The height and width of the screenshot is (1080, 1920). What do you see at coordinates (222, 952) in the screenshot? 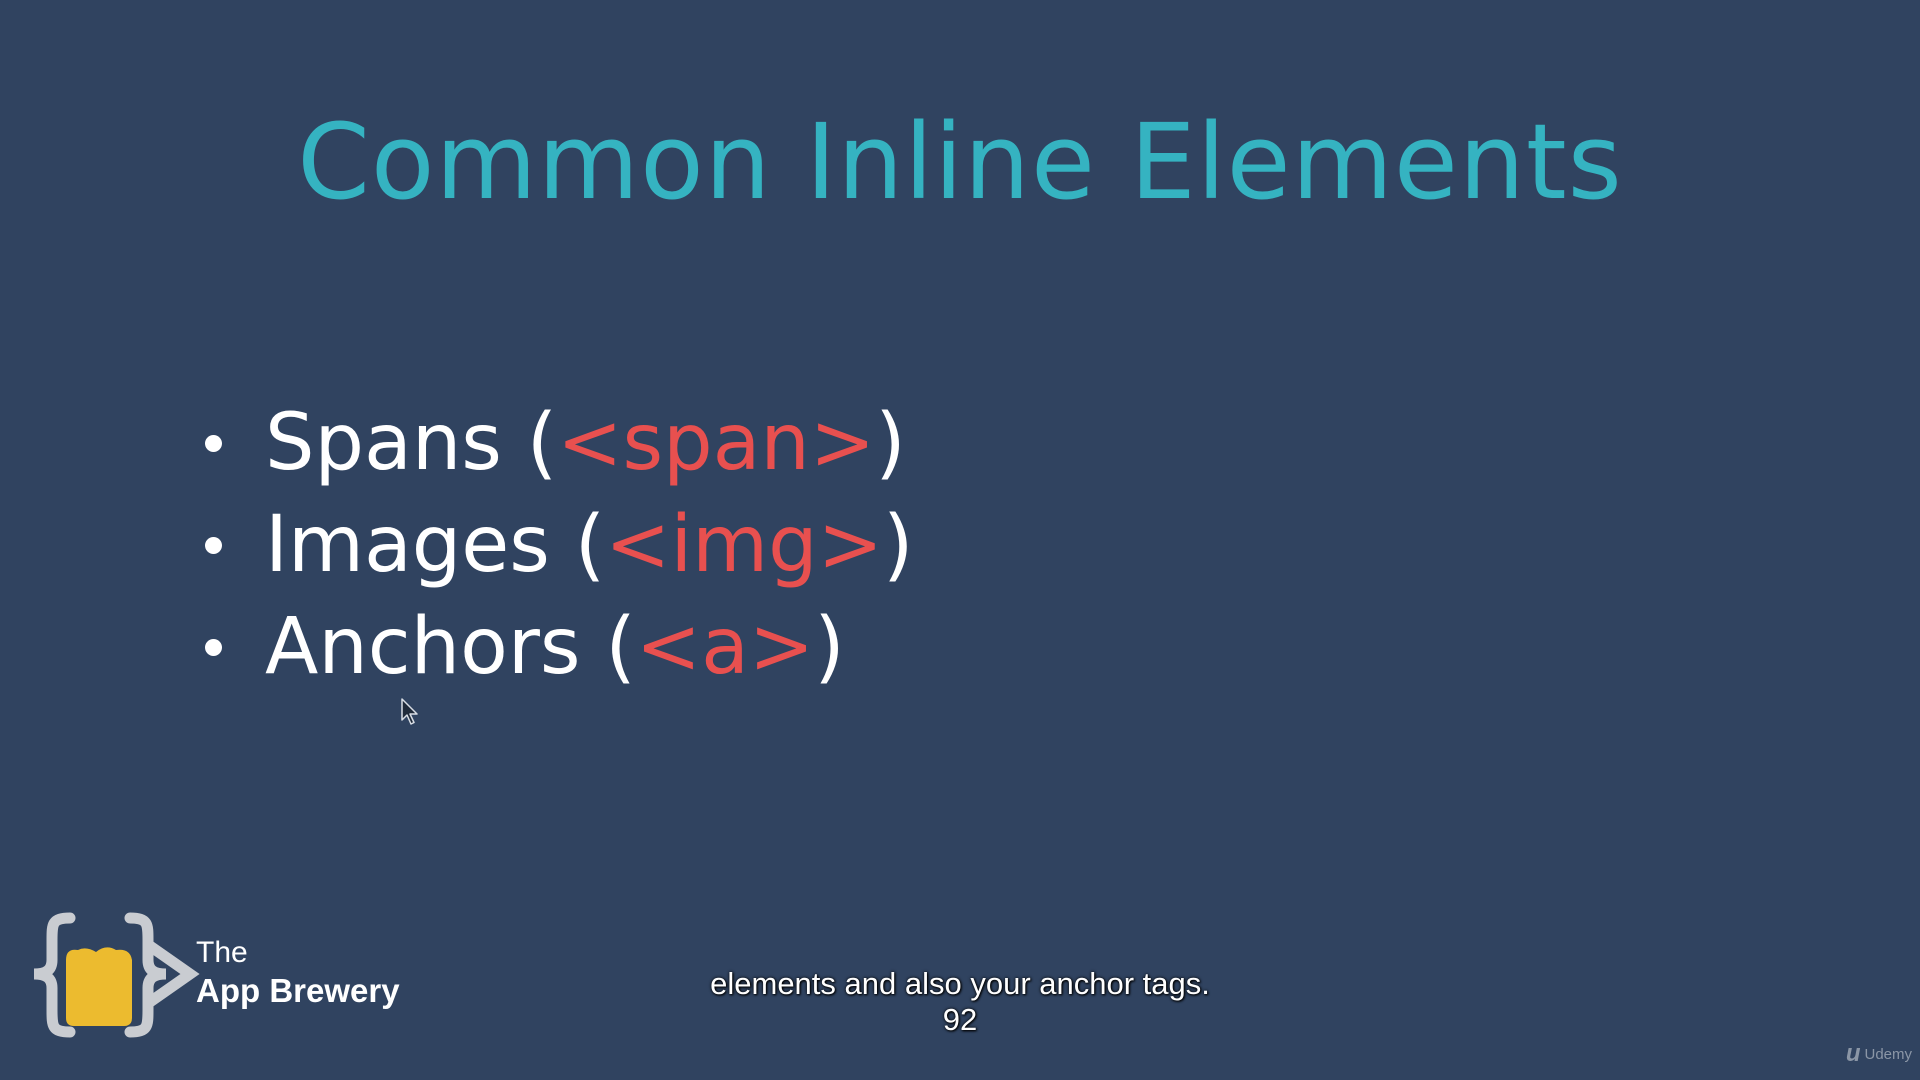
I see `logo-the-text: The` at bounding box center [222, 952].